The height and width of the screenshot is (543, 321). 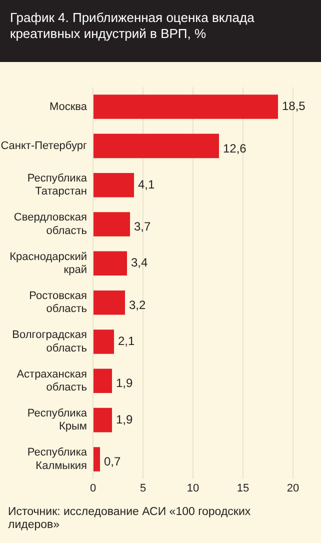 What do you see at coordinates (48, 263) in the screenshot?
I see `y-tick-label: Краснодарский край` at bounding box center [48, 263].